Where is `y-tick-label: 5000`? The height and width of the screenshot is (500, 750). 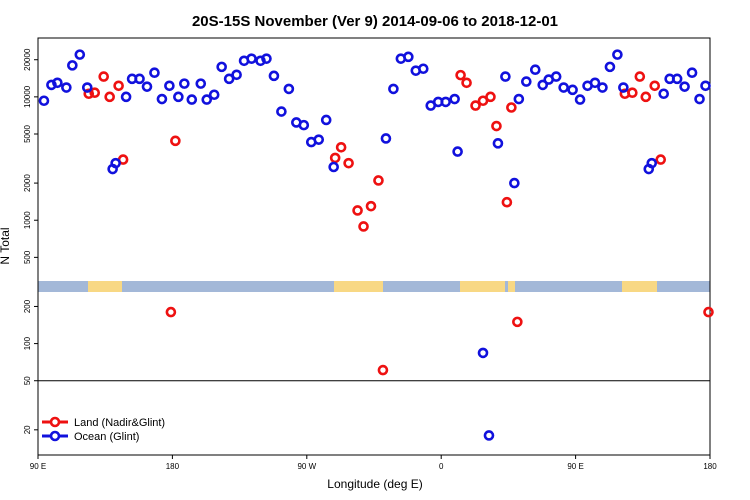
y-tick-label: 5000 is located at coordinates (27, 134).